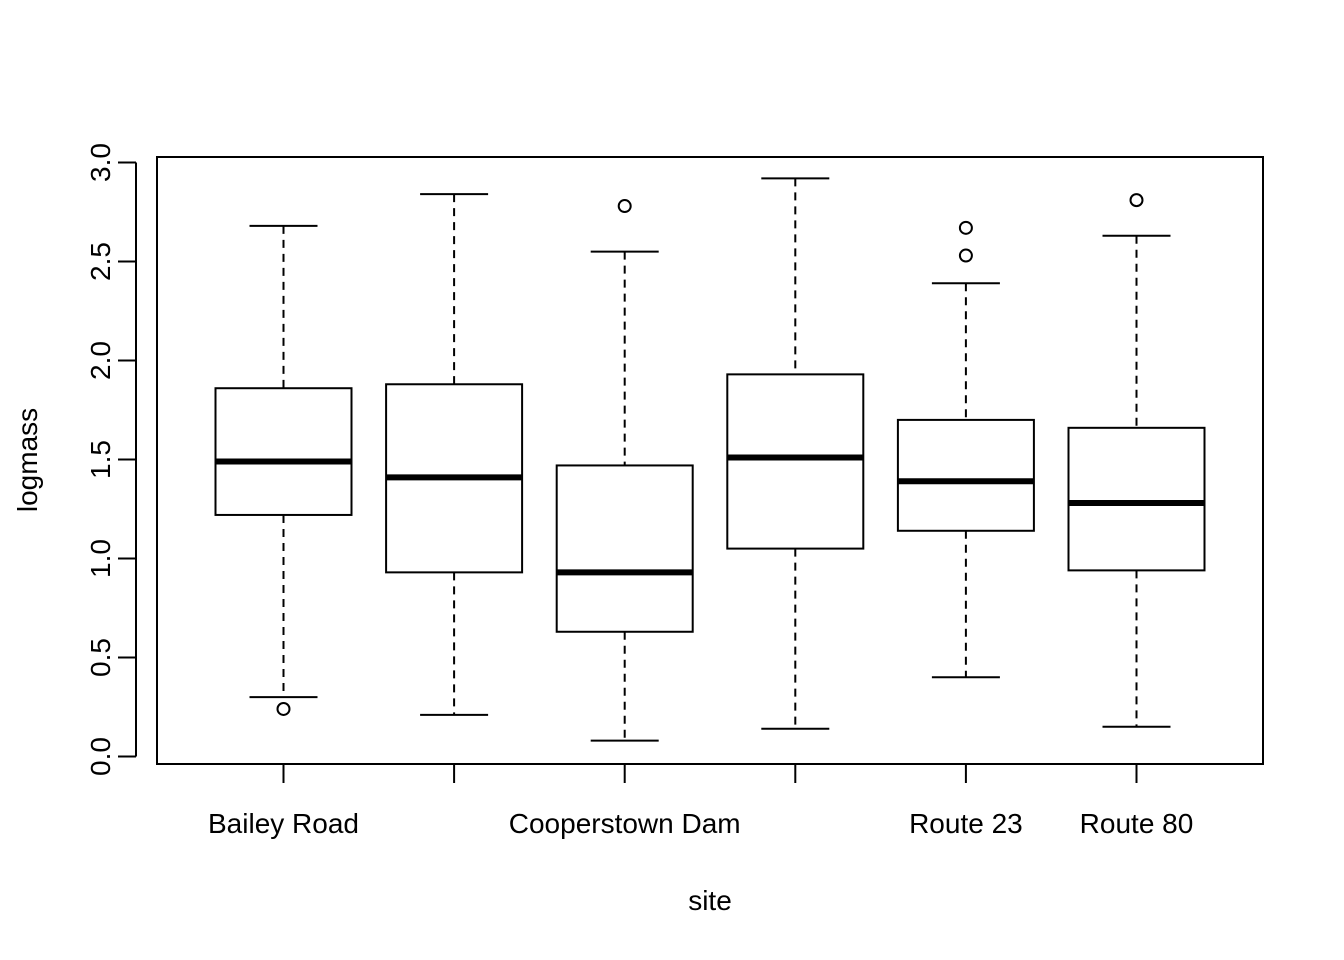 This screenshot has height=960, width=1344. I want to click on x-axis-label: site, so click(710, 900).